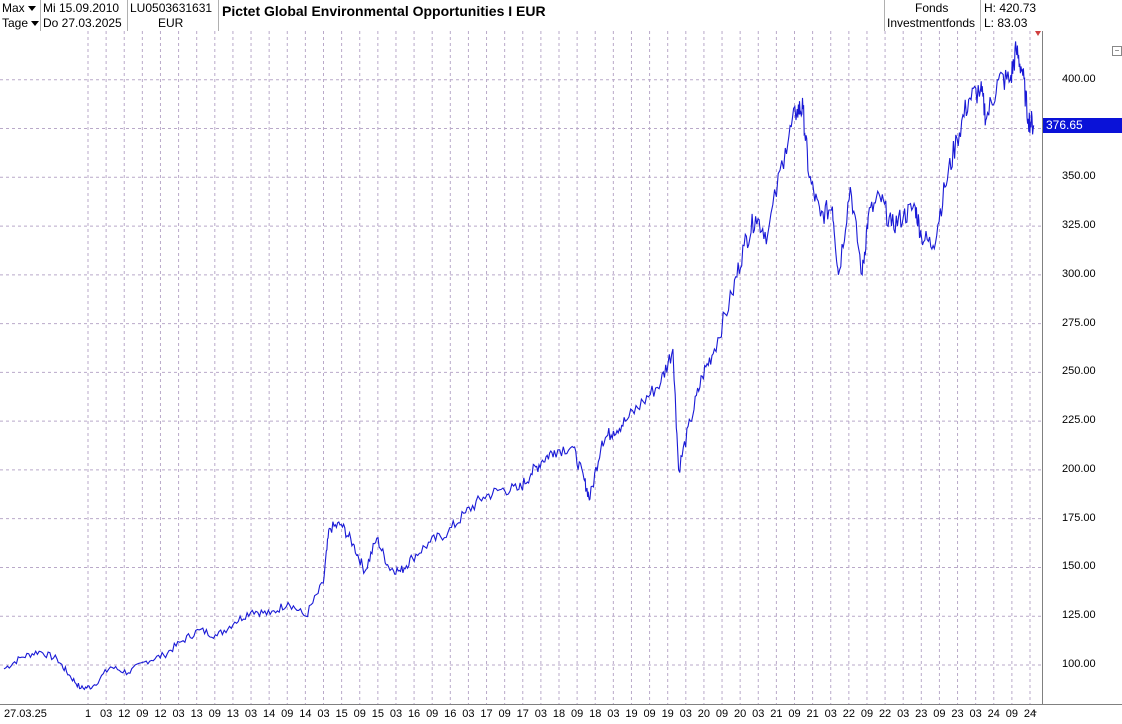 The image size is (1122, 724). Describe the element at coordinates (1010, 8) in the screenshot. I see `high-value: H: 420.73` at that location.